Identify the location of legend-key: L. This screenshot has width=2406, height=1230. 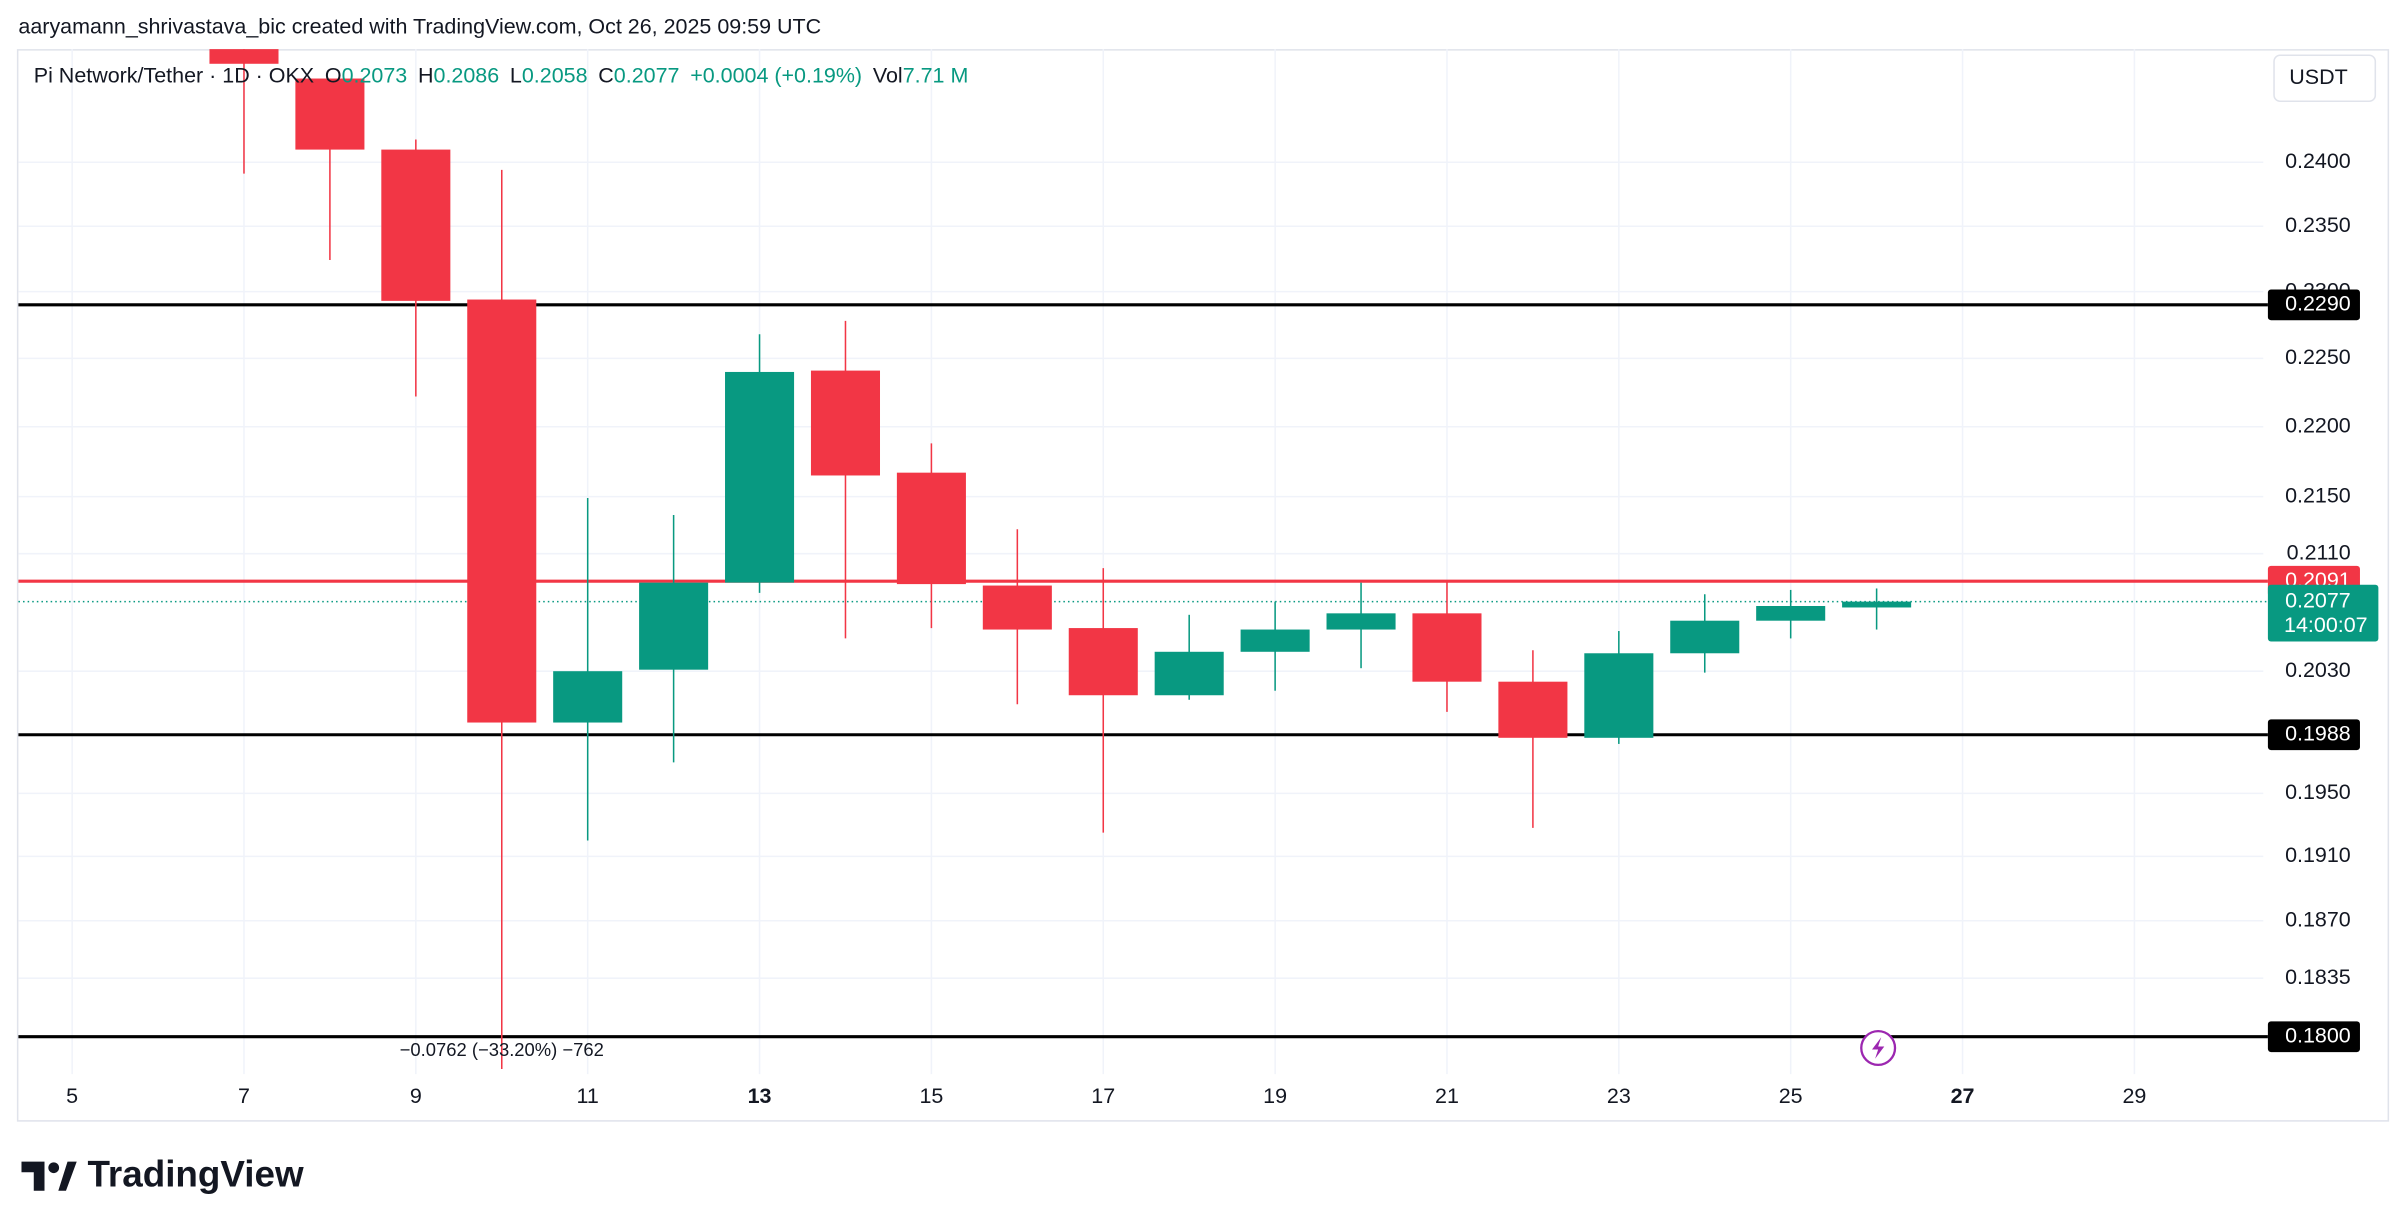
(516, 75).